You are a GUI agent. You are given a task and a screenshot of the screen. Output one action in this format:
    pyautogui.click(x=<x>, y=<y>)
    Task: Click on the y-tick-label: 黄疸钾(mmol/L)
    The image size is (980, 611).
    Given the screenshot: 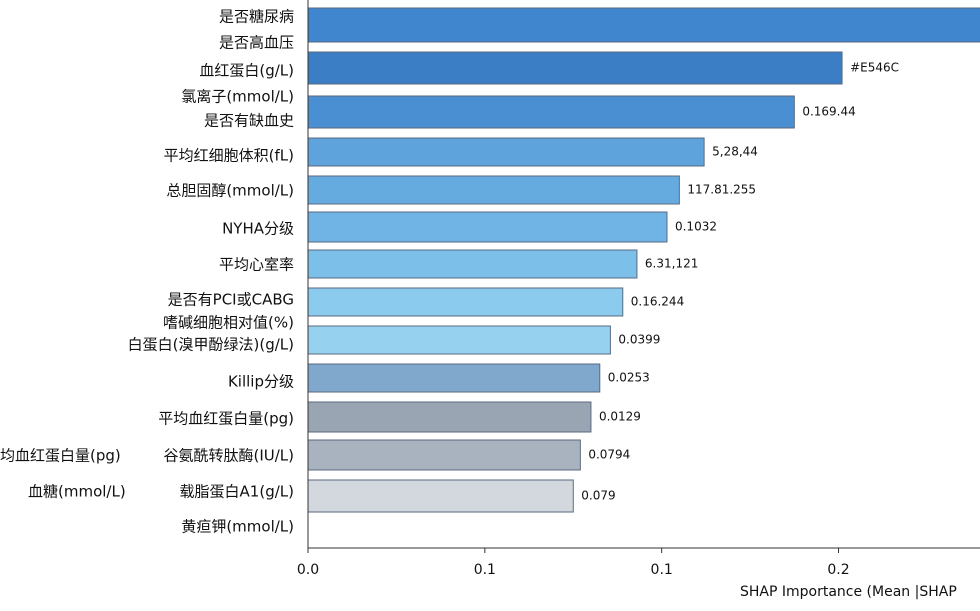 What is the action you would take?
    pyautogui.click(x=237, y=527)
    